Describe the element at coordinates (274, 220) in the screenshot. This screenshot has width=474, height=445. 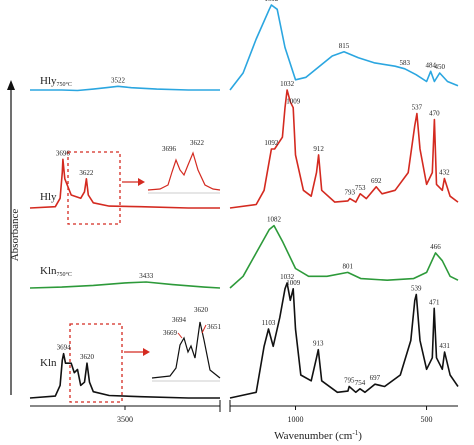
I see `peak-label-right-2-1082: 1082` at that location.